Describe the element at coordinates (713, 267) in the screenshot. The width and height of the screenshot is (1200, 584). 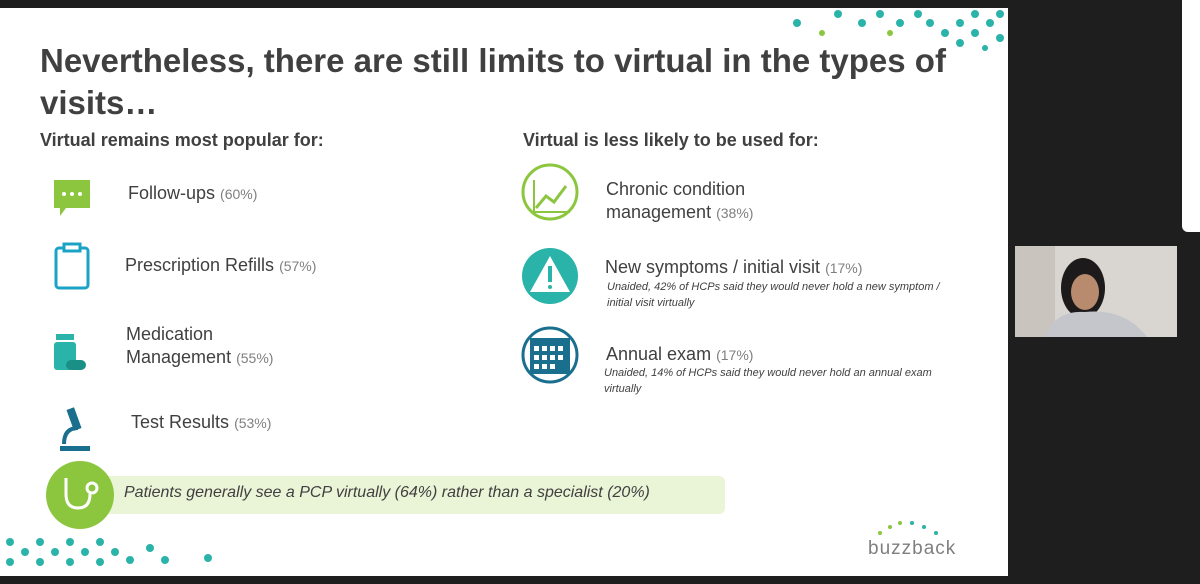
I see `item-label: New symptoms / initial visit` at that location.